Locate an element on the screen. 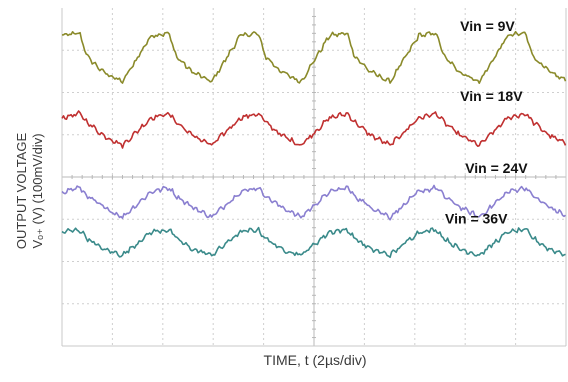  annotation-label: Vin = 18V is located at coordinates (491, 96).